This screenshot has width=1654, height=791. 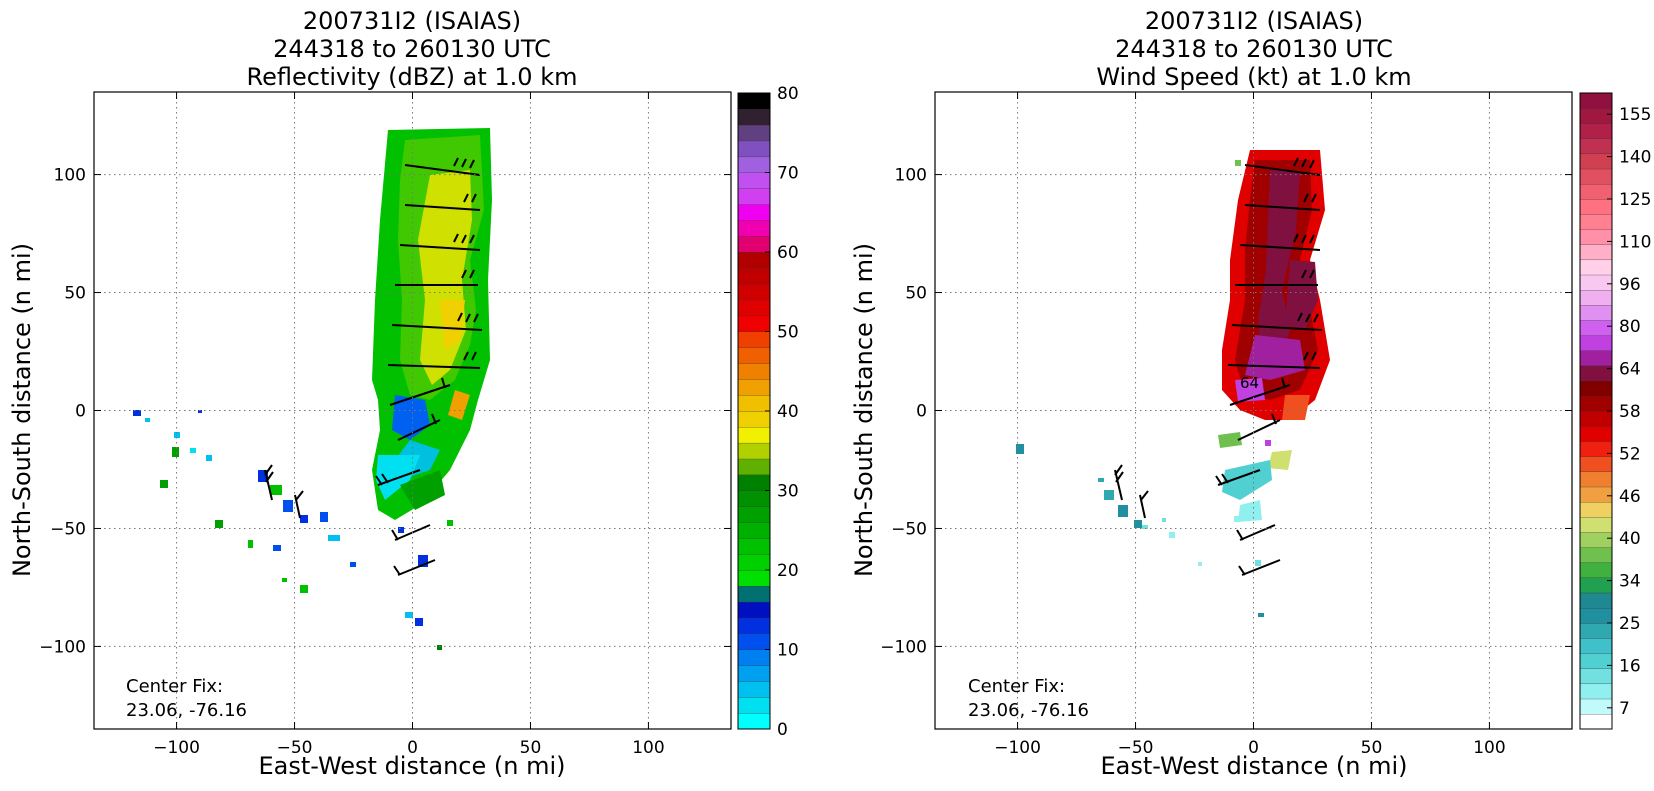 I want to click on right-x-axis-label: East-West distance (n mi), so click(x=1253, y=766).